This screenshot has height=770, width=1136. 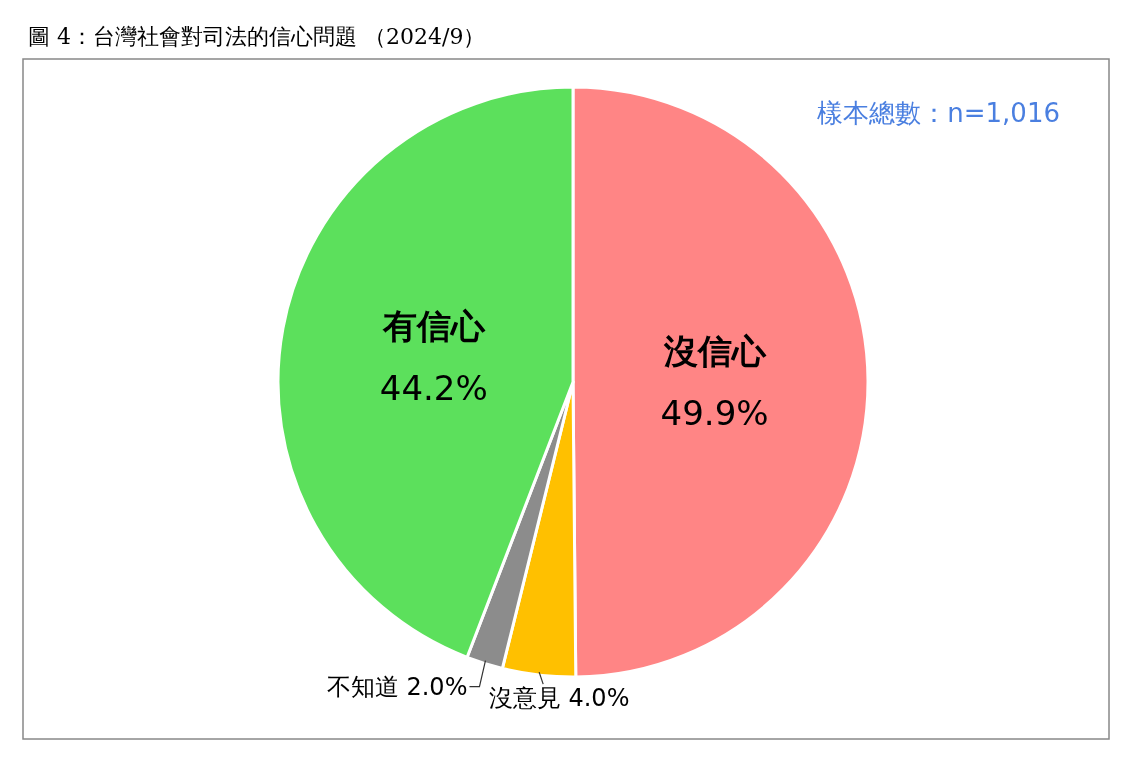 I want to click on slice-label: 沒信心, so click(x=714, y=351).